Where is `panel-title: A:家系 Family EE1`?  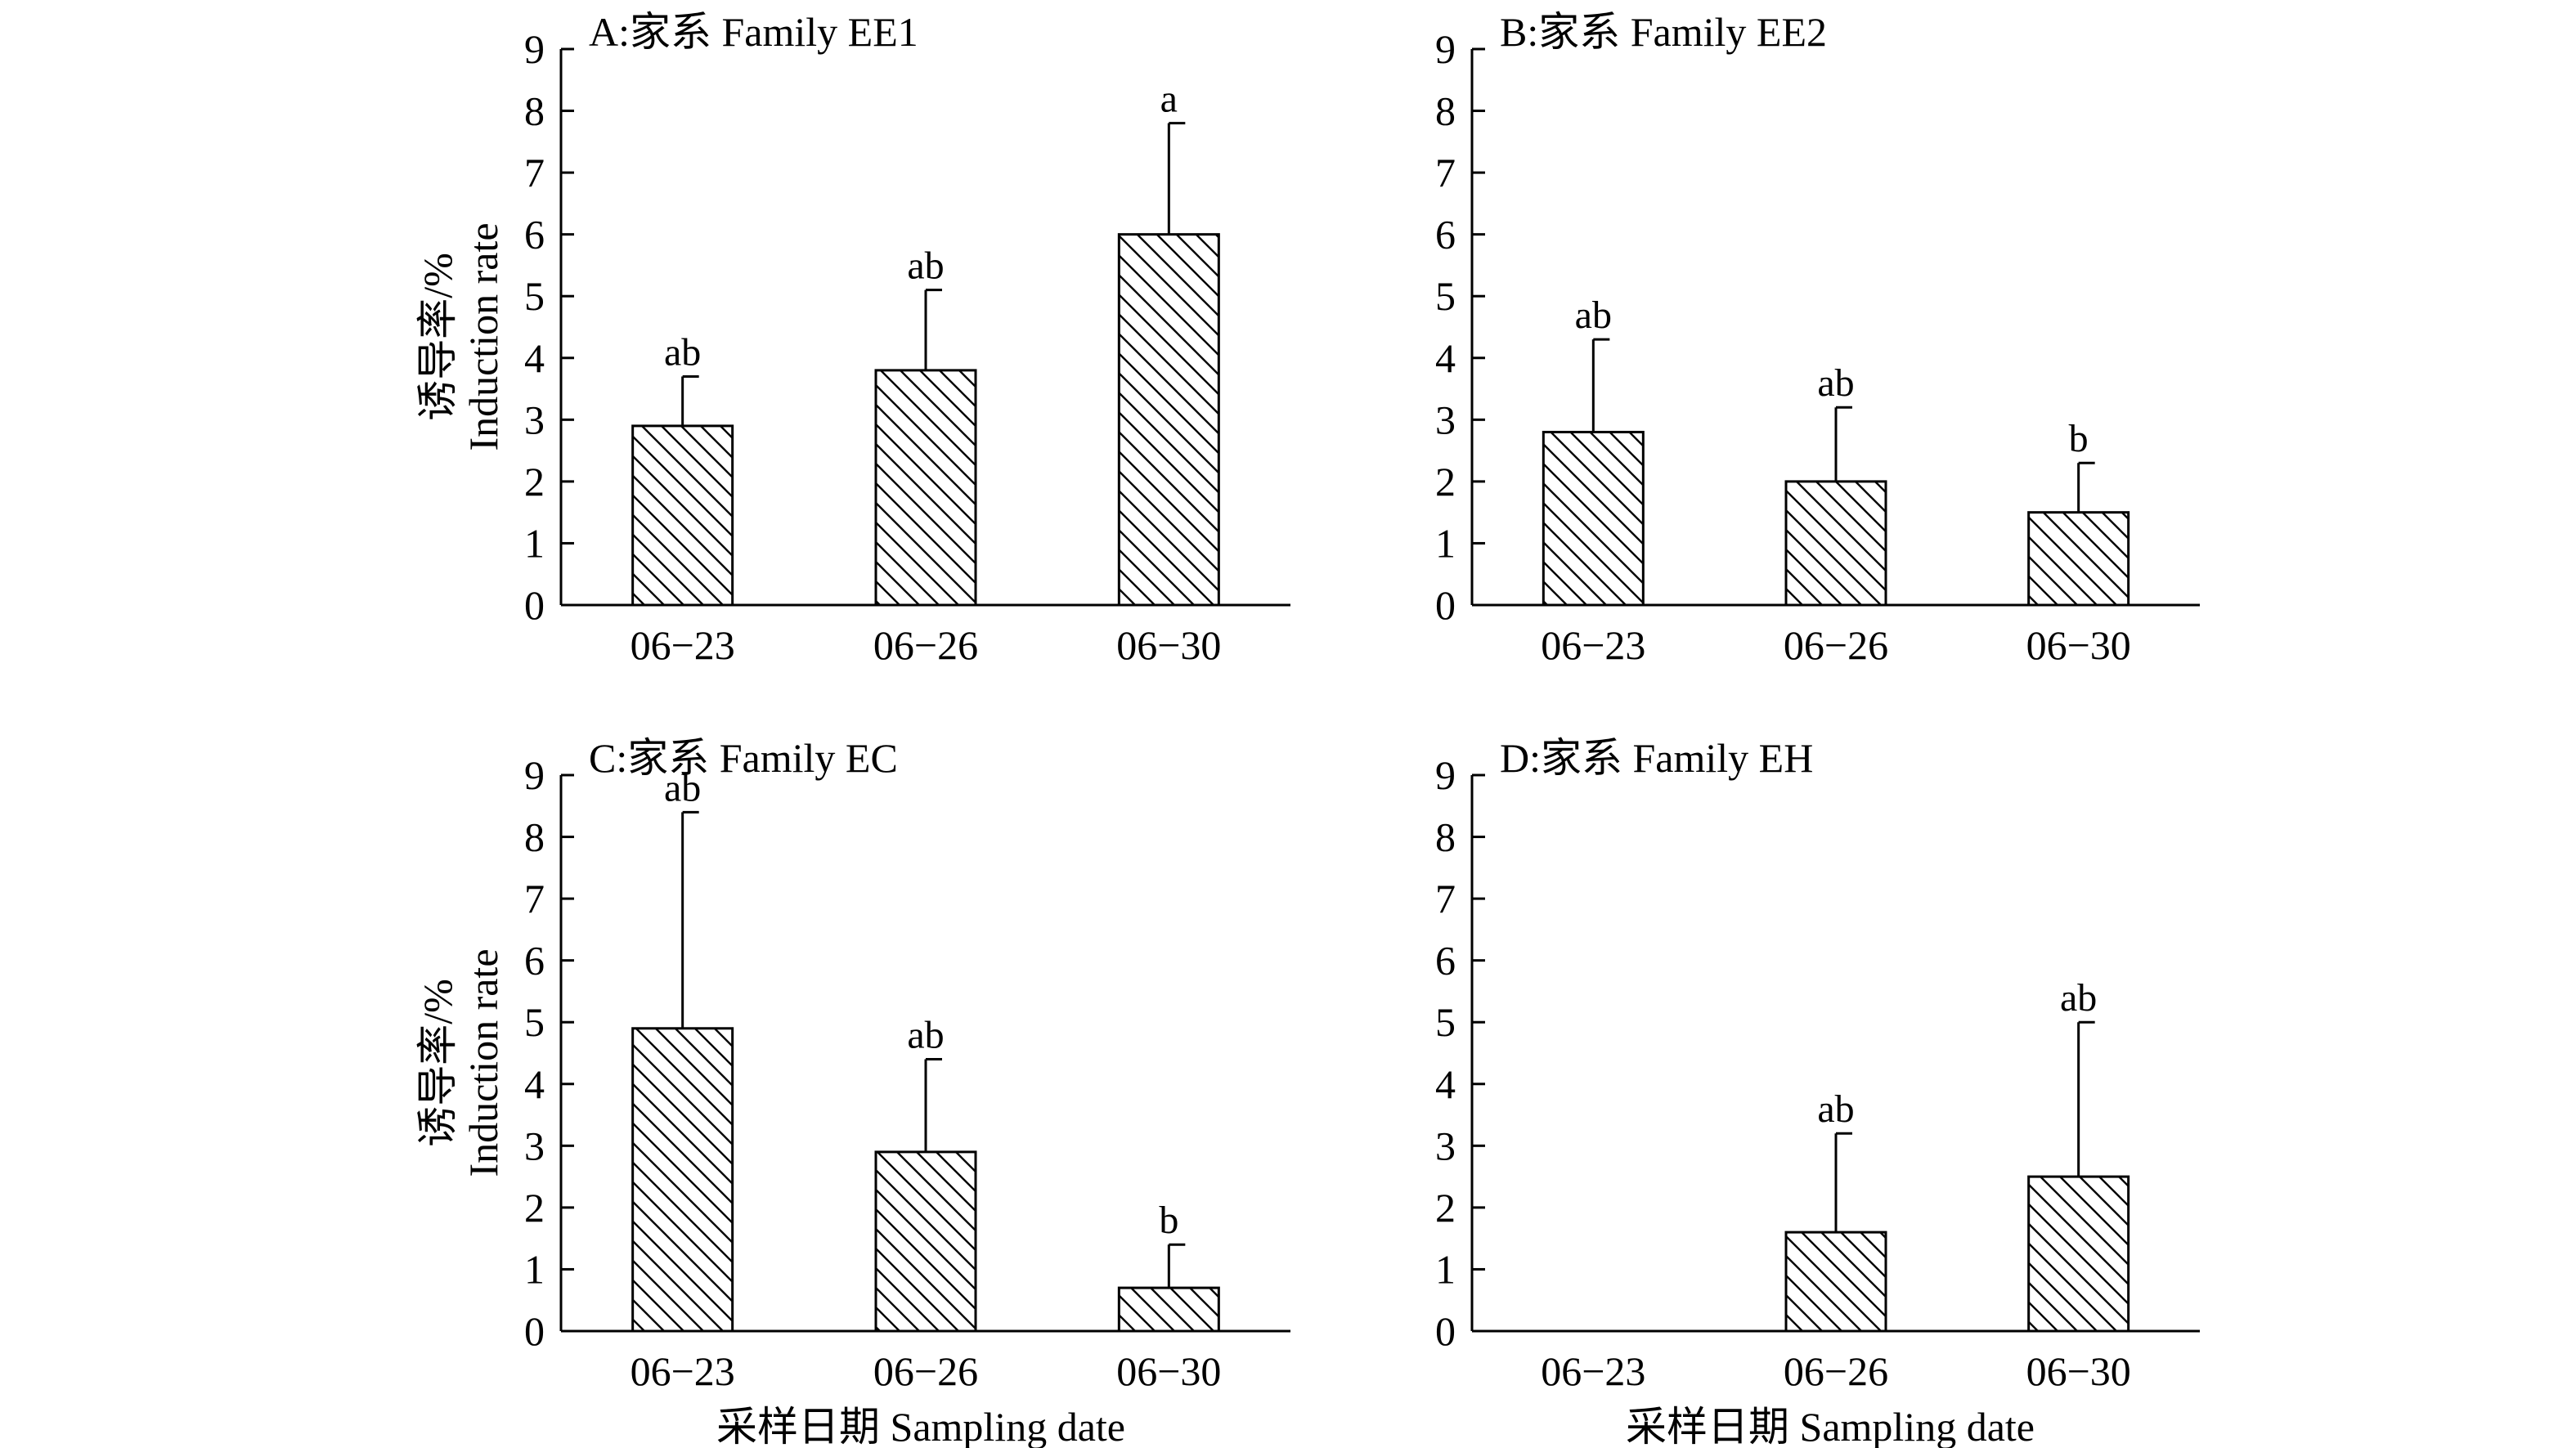
panel-title: A:家系 Family EE1 is located at coordinates (753, 32).